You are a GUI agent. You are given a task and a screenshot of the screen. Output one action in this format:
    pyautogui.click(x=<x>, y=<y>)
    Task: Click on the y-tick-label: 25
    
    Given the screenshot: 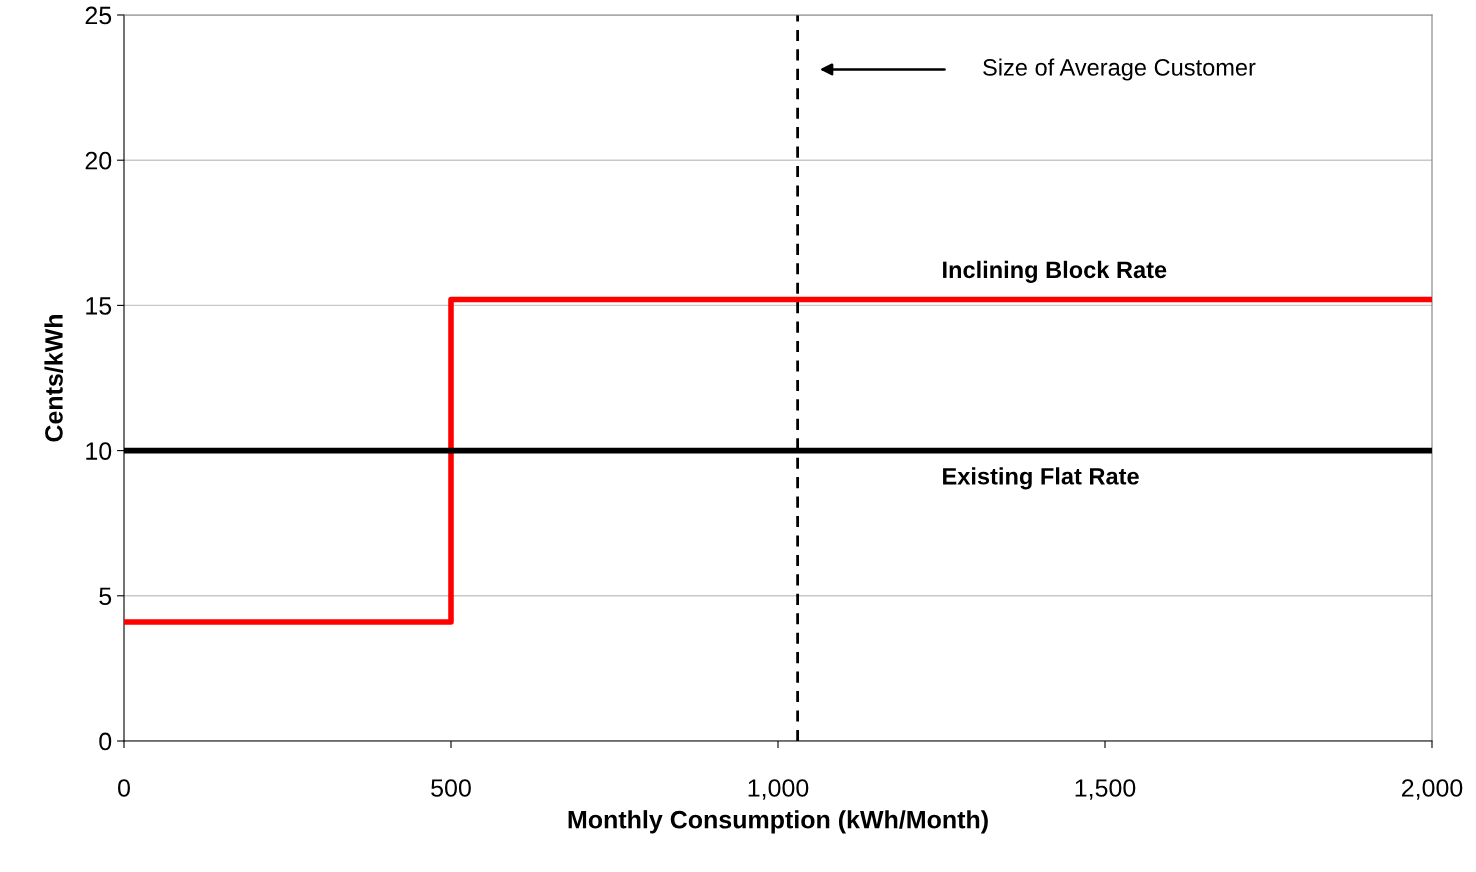 What is the action you would take?
    pyautogui.click(x=98, y=15)
    